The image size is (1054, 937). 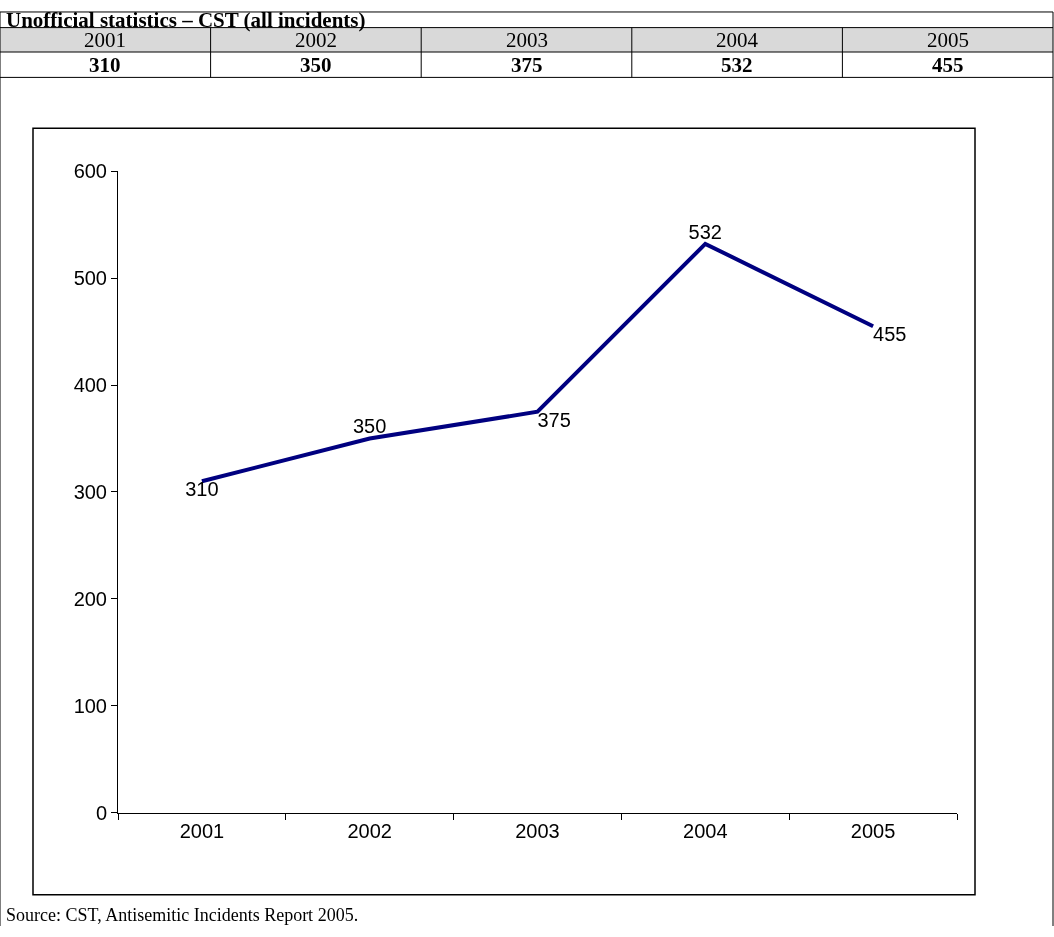 What do you see at coordinates (737, 40) in the screenshot?
I see `category-label: 2004` at bounding box center [737, 40].